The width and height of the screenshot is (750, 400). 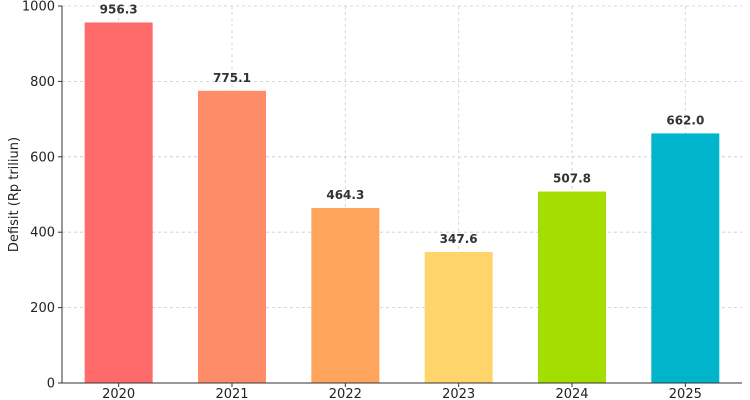 I want to click on y-tick-label: 600, so click(x=42, y=157).